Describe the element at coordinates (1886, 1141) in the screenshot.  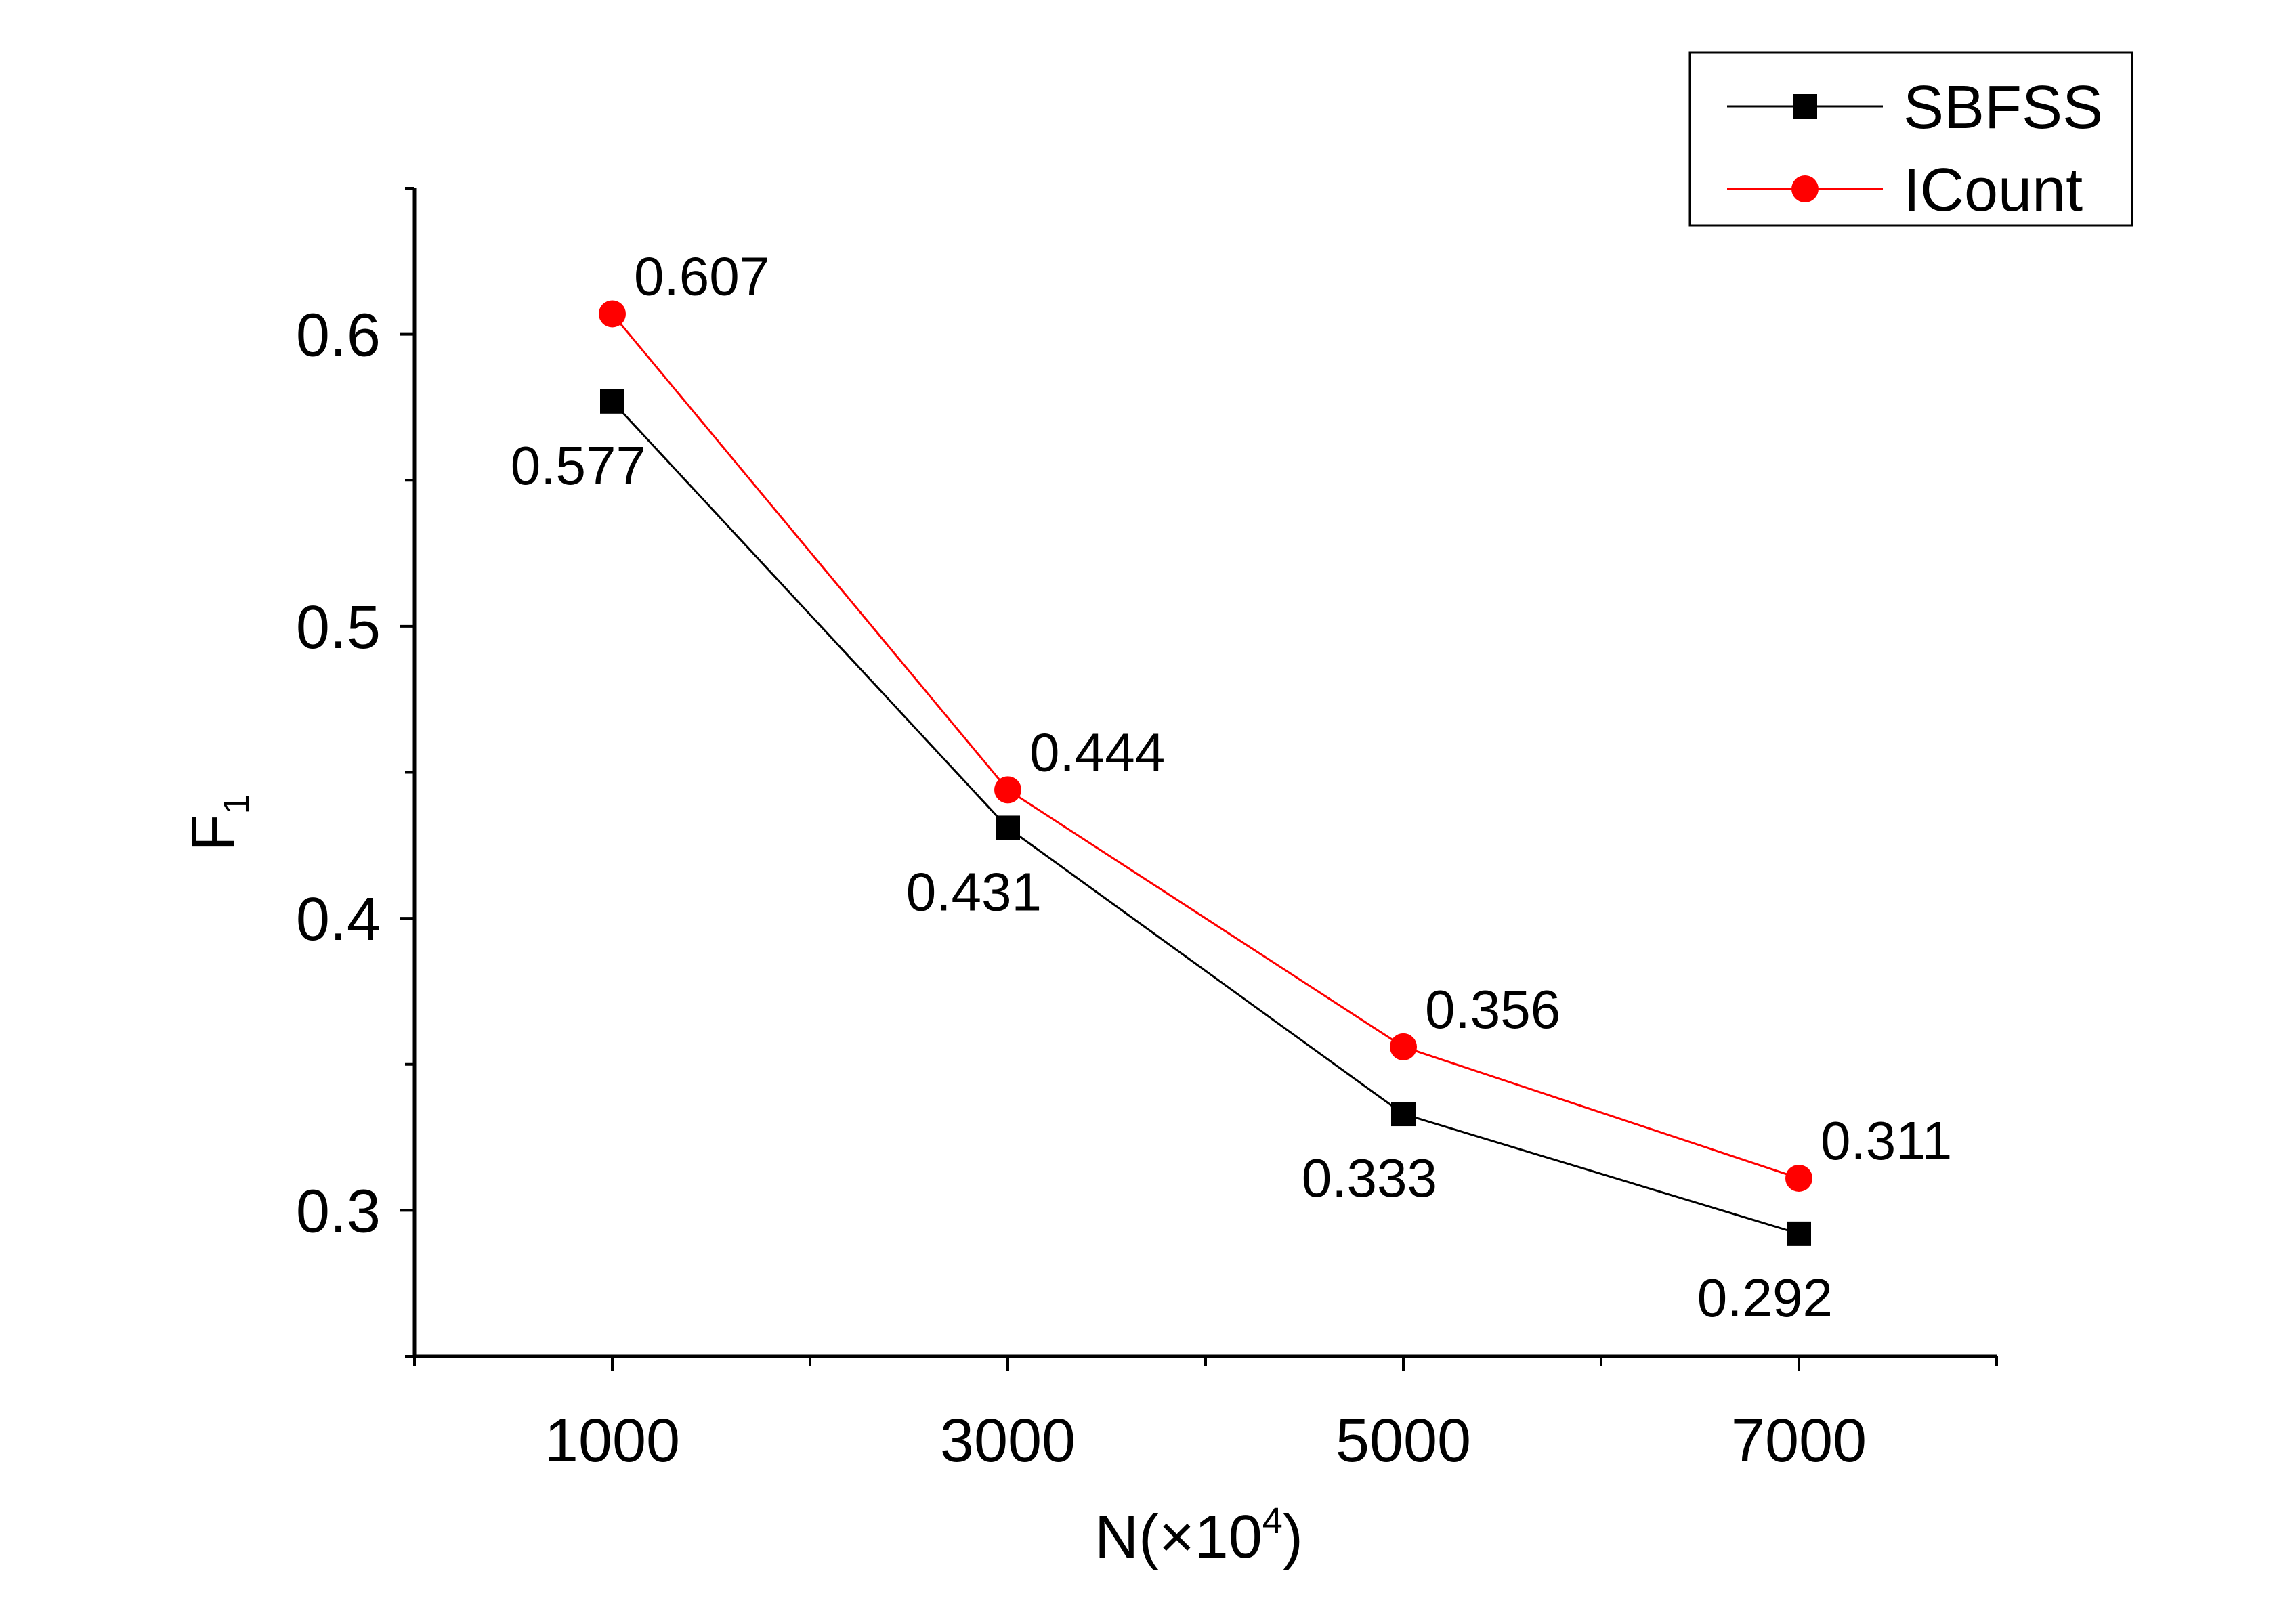
I see `data-label: 0.311` at that location.